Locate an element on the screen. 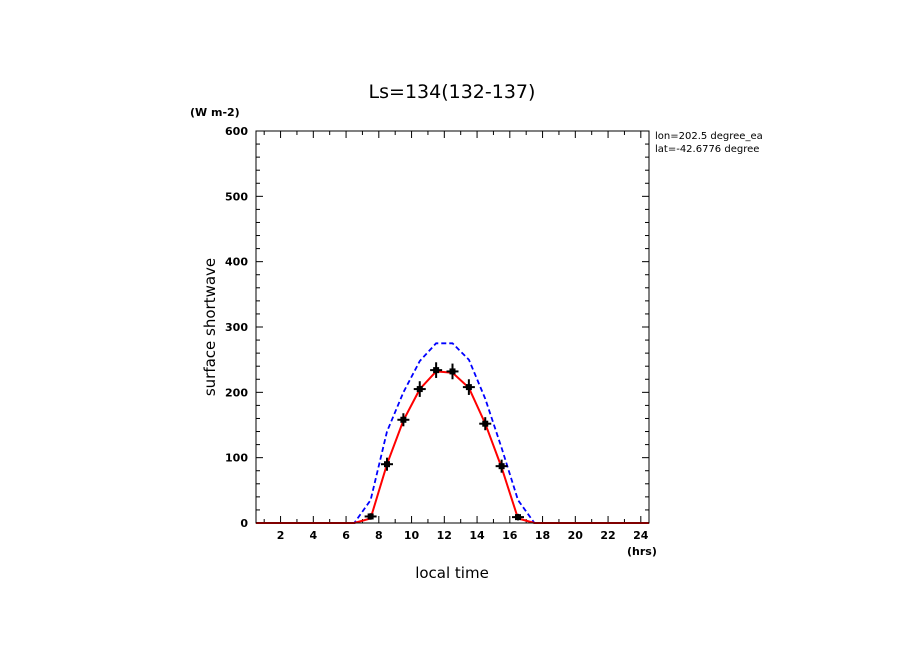  x-unit-label: (hrs) is located at coordinates (642, 551).